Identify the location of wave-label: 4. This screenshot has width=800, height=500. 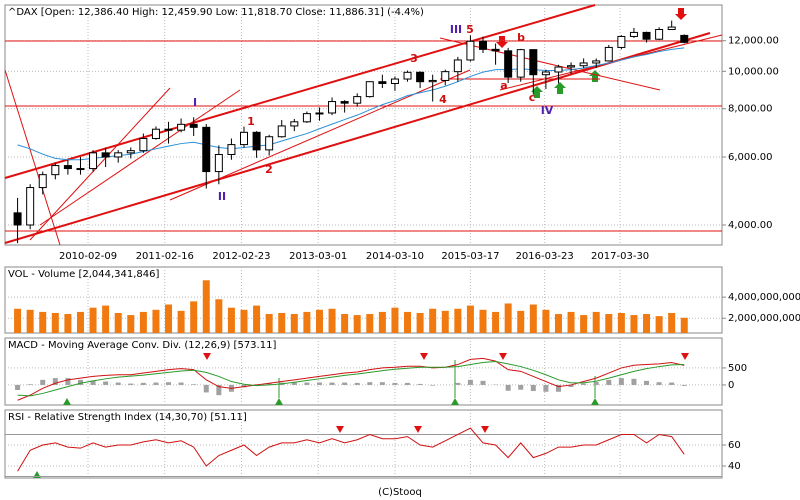
(443, 99).